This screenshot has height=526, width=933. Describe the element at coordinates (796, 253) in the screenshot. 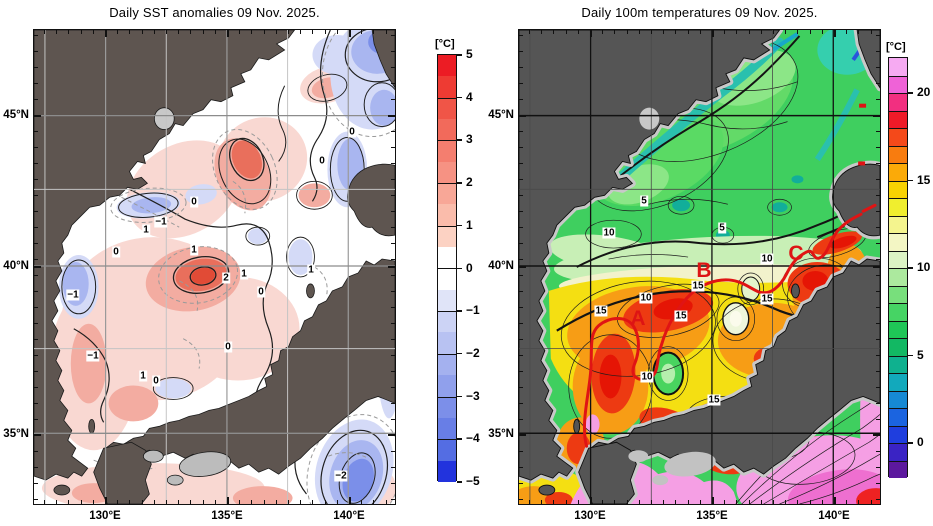

I see `current-marker-C: C` at that location.